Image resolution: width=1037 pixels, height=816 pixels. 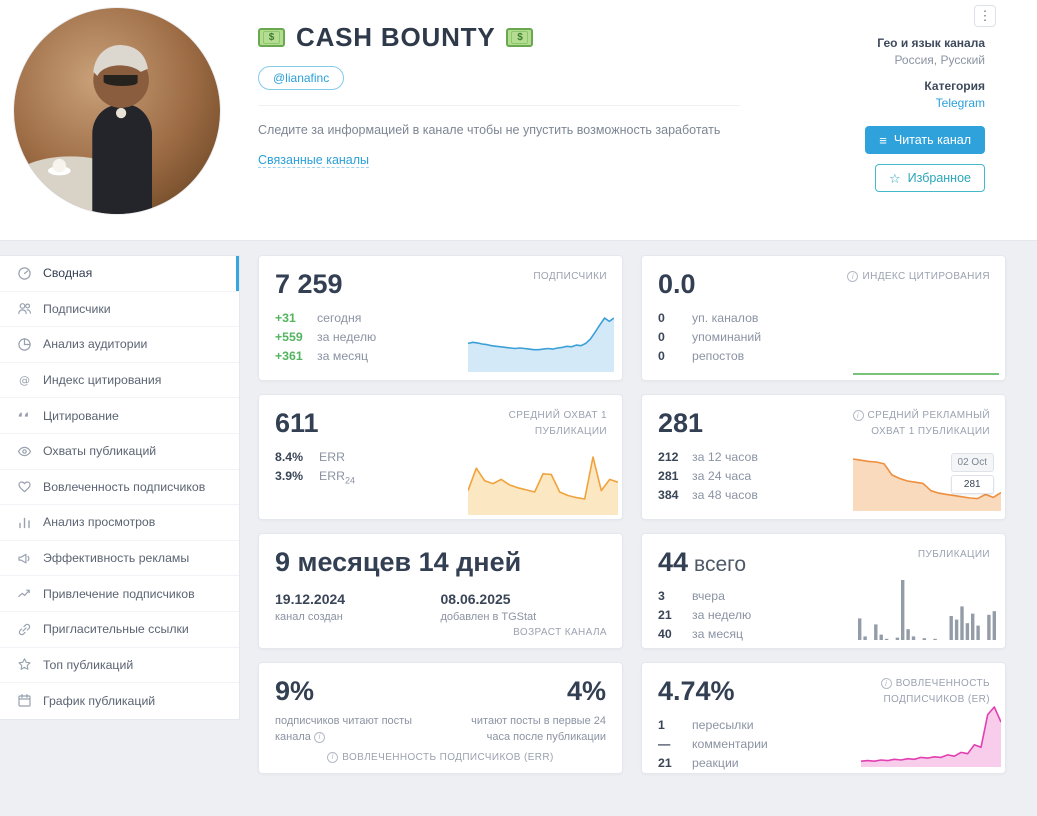 I want to click on favorite-label: Избранное, so click(x=939, y=178).